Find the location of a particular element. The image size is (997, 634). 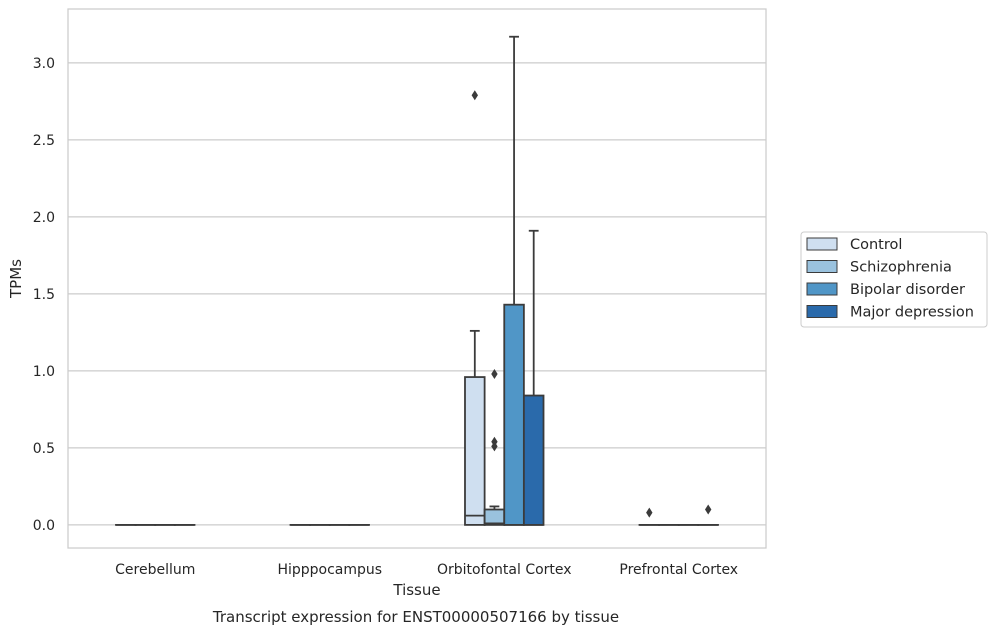

y-tick-label: 0.5 is located at coordinates (44, 449).